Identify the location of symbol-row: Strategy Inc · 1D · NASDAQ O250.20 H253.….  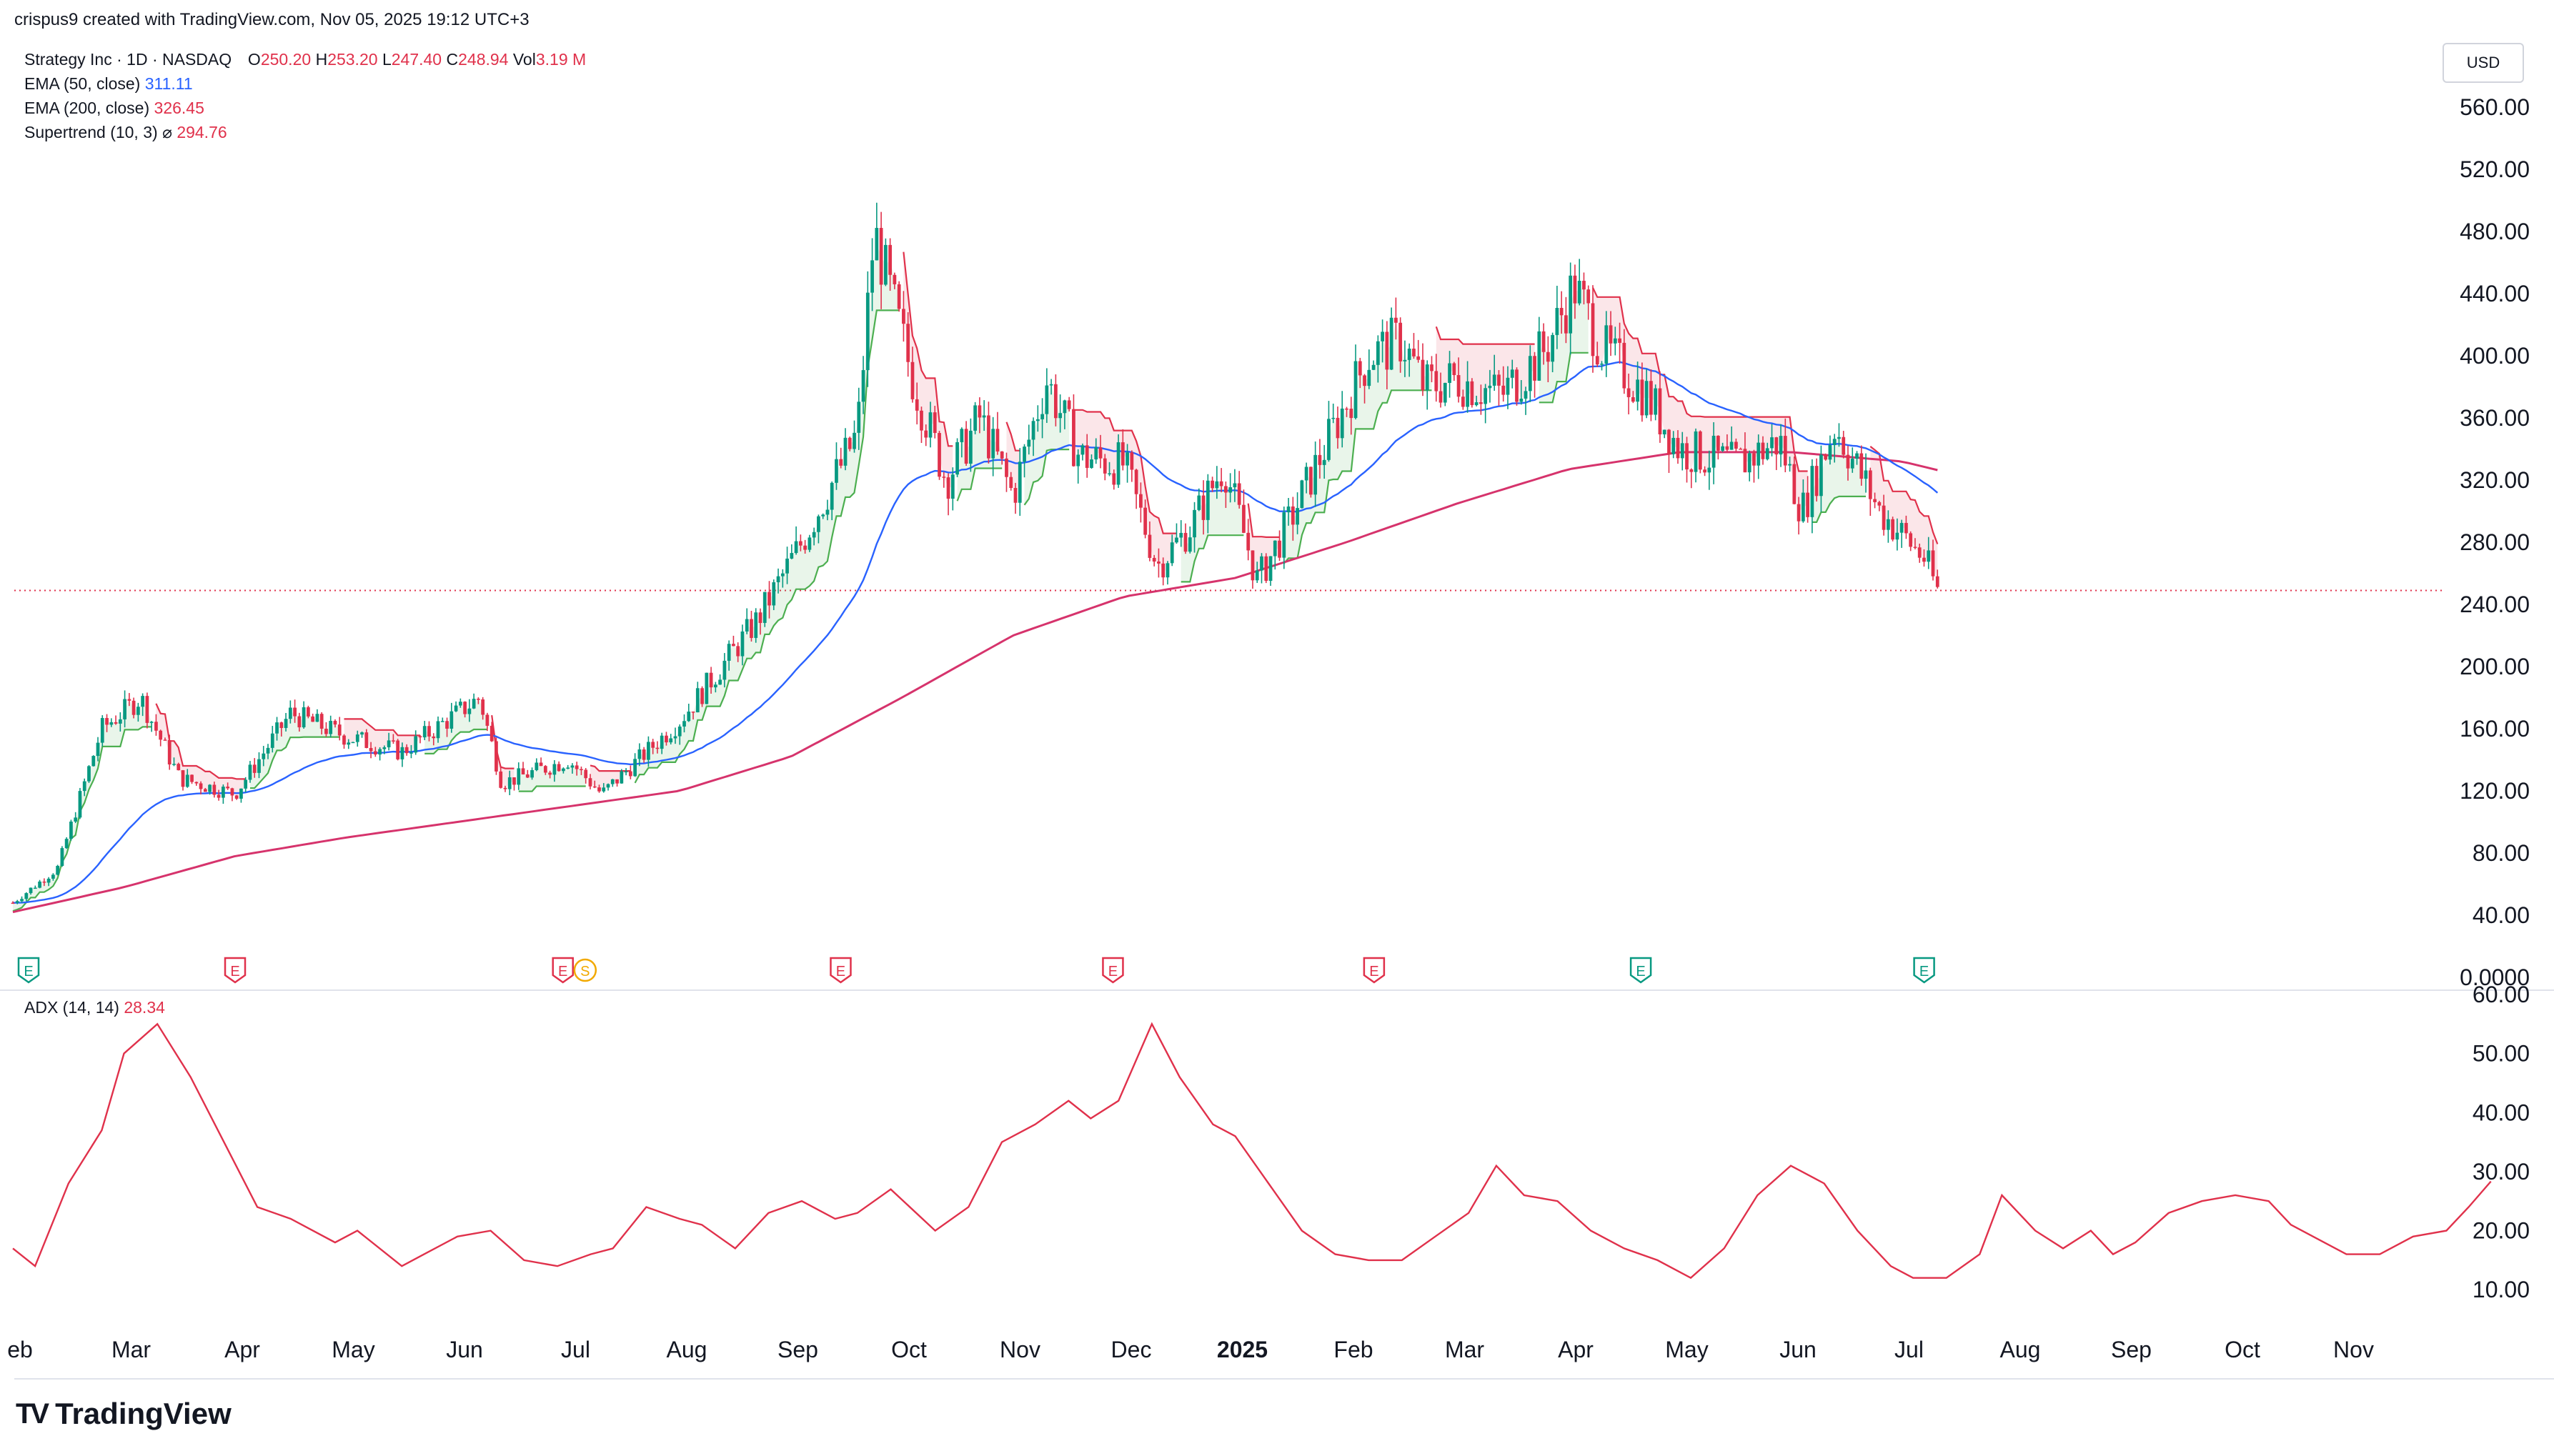
(305, 59).